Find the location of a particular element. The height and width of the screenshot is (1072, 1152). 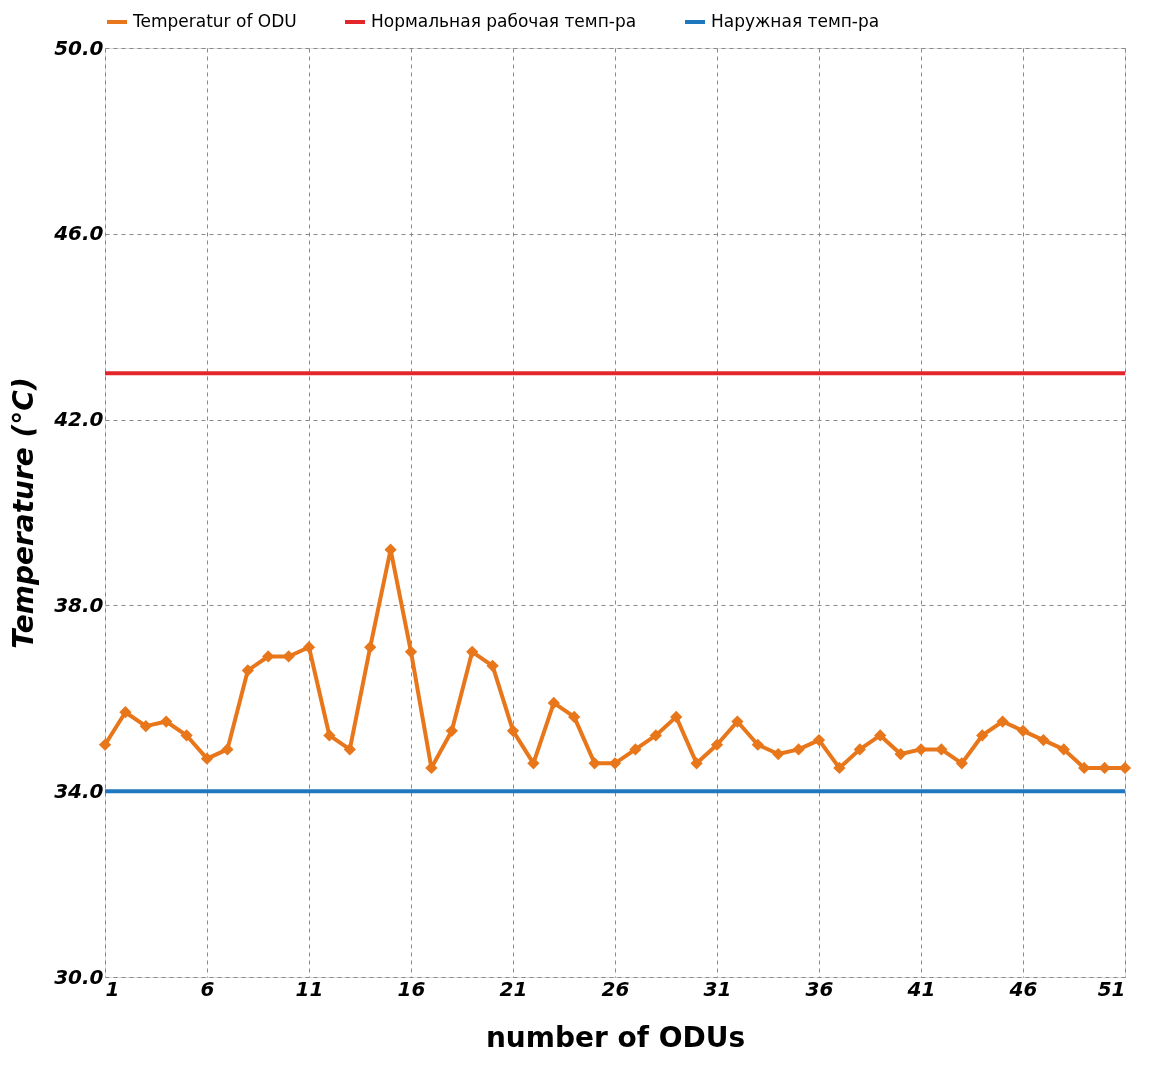

x-tick-label: 51 is located at coordinates (1111, 988).